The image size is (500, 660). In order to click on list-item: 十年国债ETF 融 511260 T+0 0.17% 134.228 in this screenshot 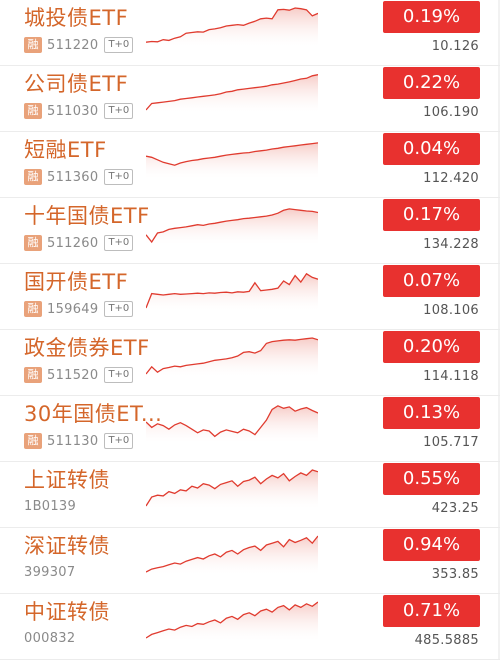, I will do `click(250, 231)`.